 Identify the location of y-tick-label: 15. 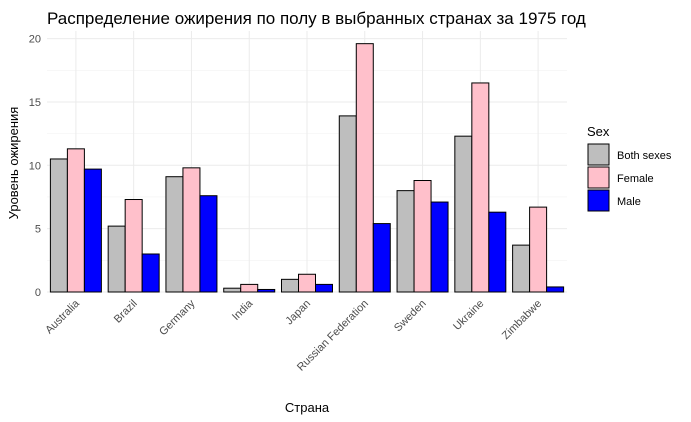
(35, 103).